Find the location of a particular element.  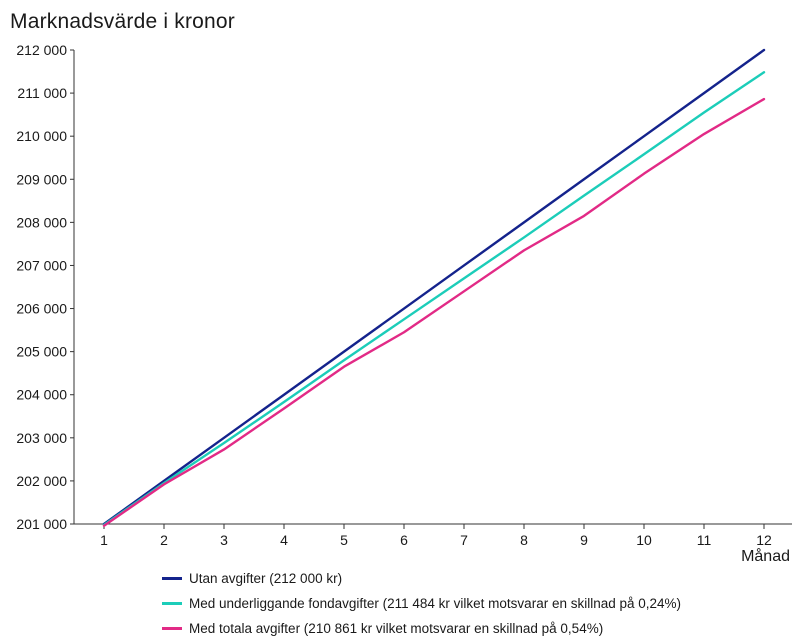

x-tick-label: 2 is located at coordinates (164, 540).